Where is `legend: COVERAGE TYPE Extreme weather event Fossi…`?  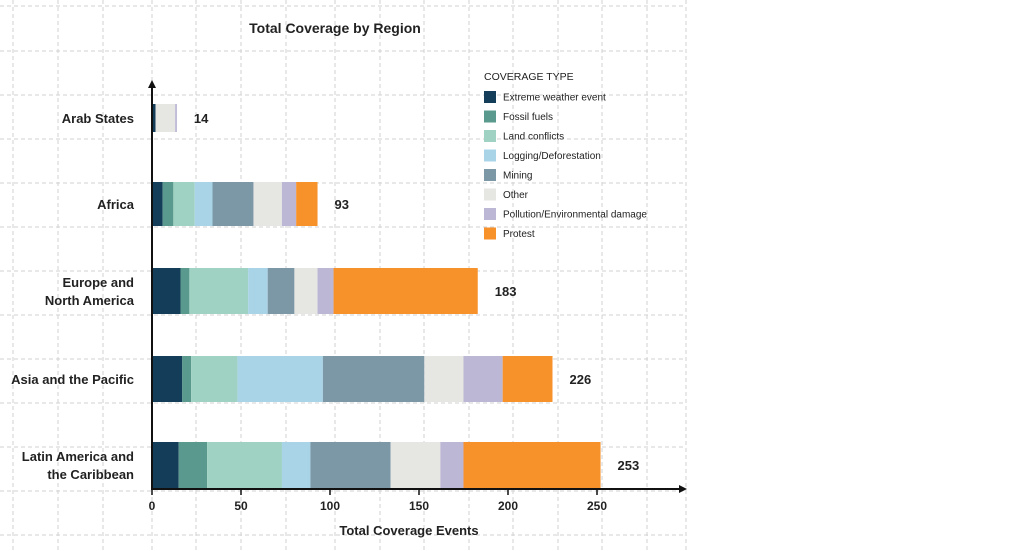 legend: COVERAGE TYPE Extreme weather event Fossi… is located at coordinates (565, 155).